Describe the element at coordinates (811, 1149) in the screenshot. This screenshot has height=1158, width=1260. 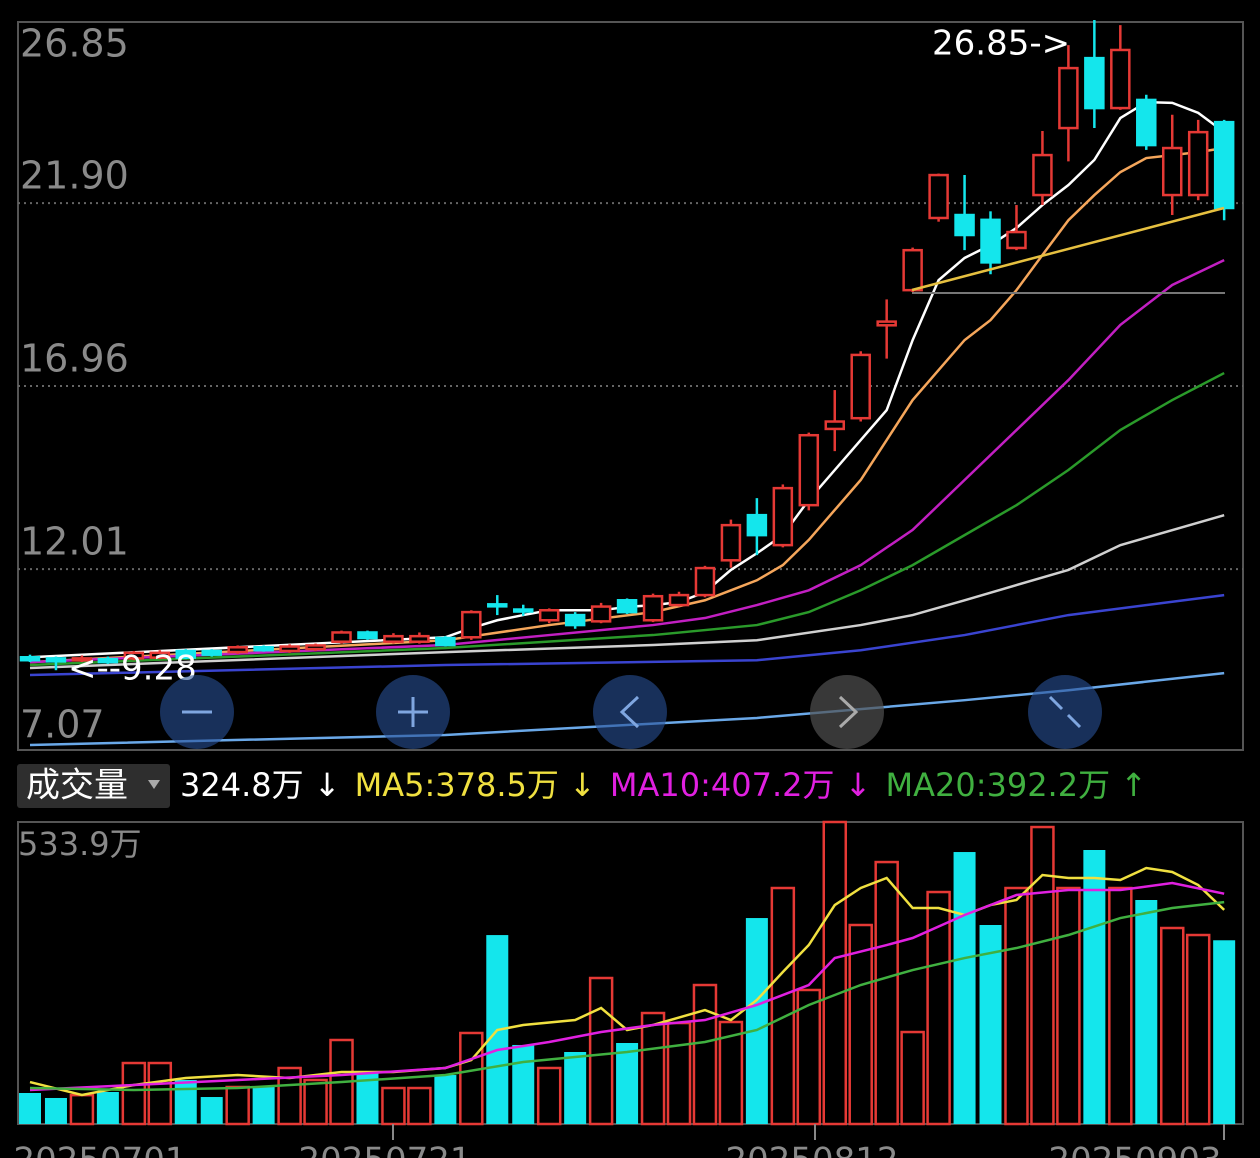
I see `x-tick-label: 20250812` at that location.